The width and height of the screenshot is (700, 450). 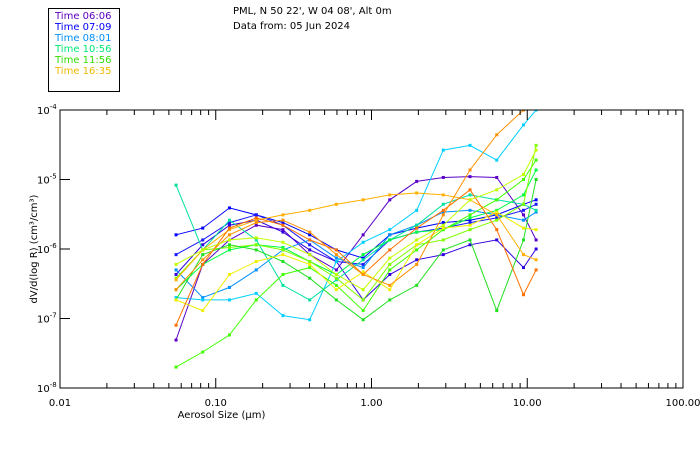 What do you see at coordinates (356, 236) in the screenshot?
I see `series-line` at bounding box center [356, 236].